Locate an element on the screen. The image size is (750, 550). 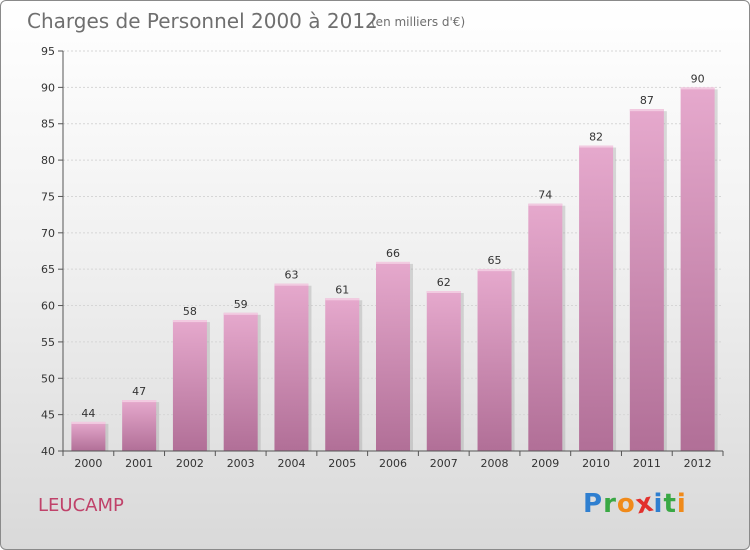
bar-value-label: 65 is located at coordinates (495, 260).